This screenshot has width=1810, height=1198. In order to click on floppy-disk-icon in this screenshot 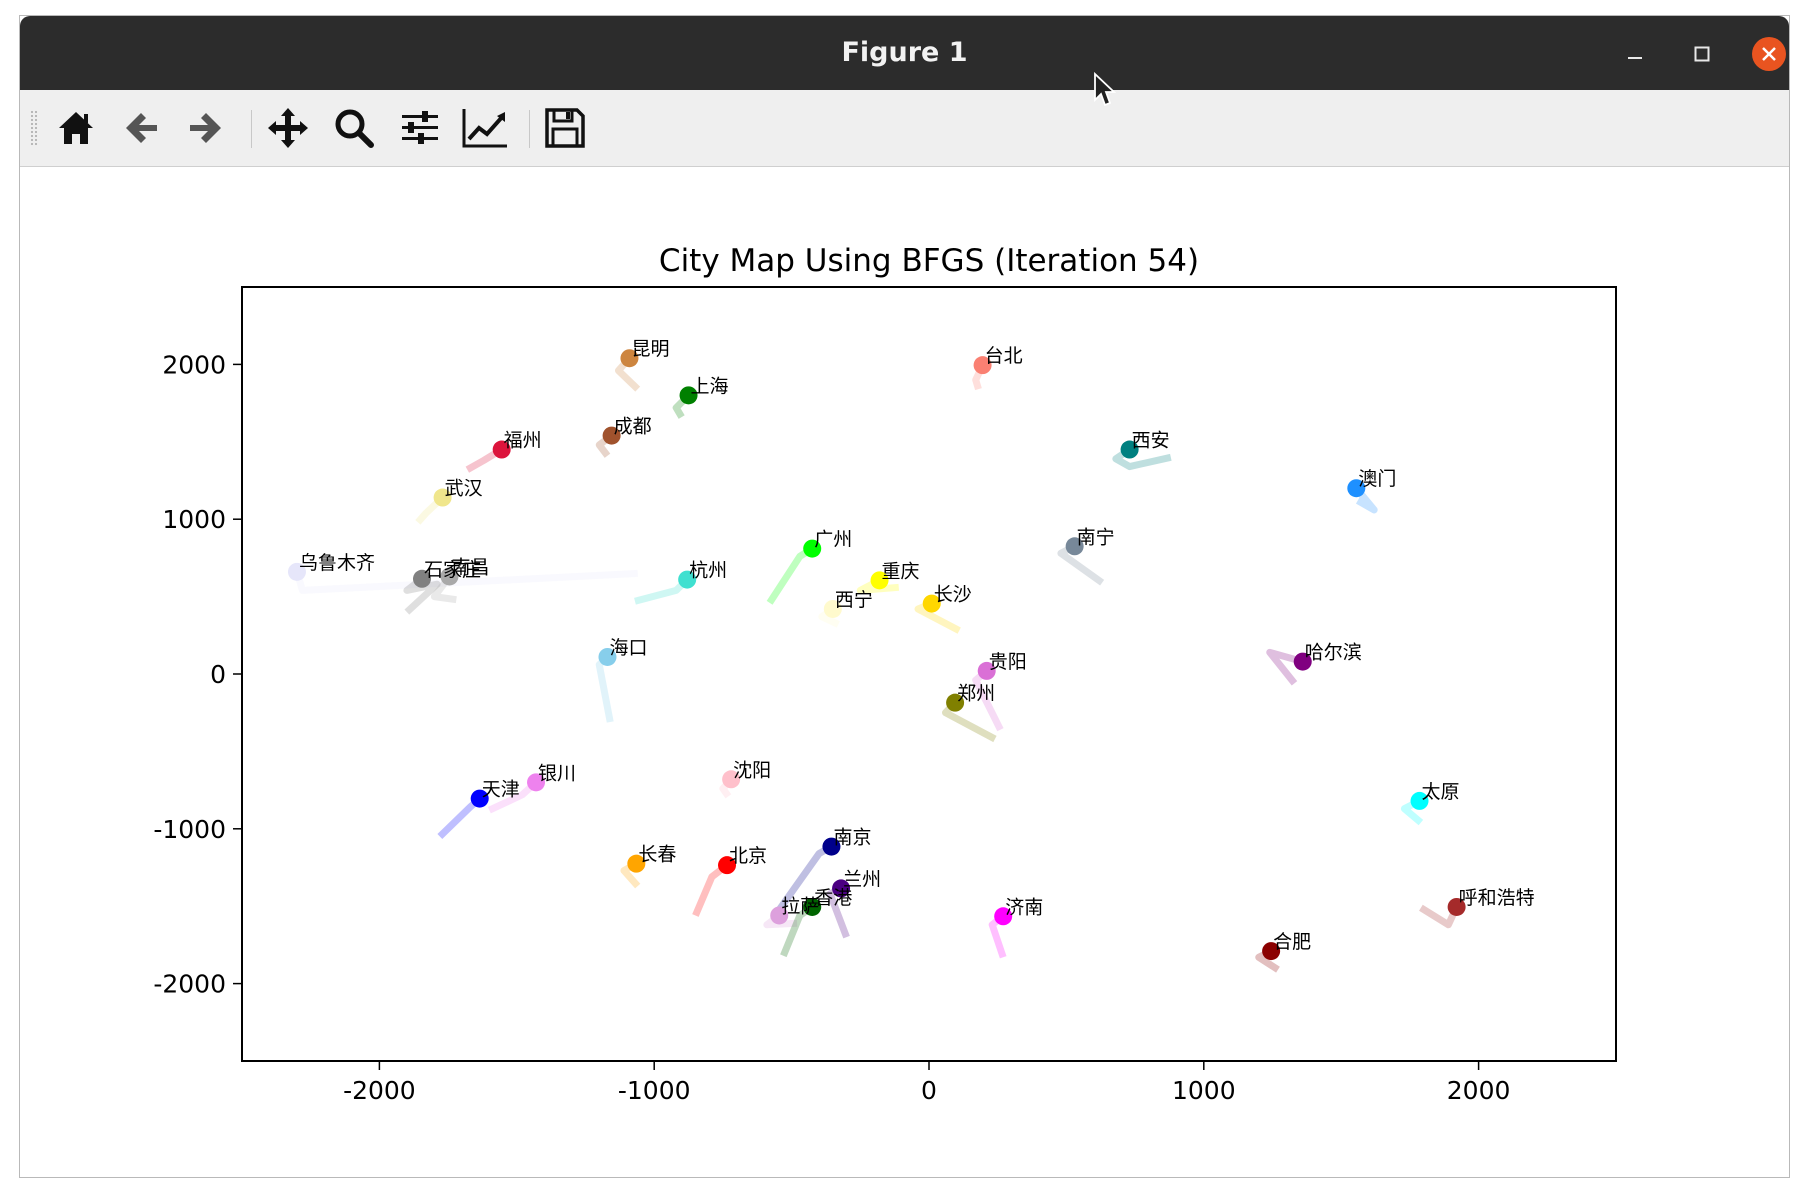, I will do `click(565, 128)`.